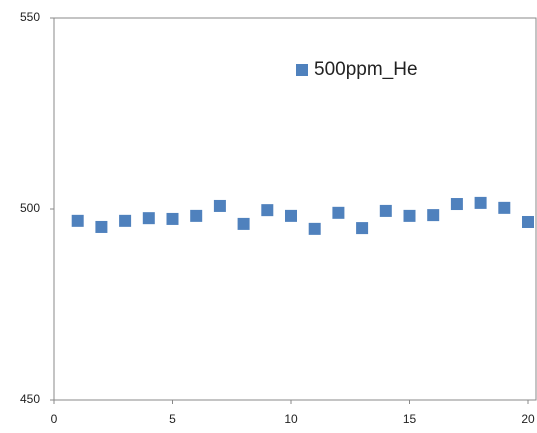 The width and height of the screenshot is (537, 433). Describe the element at coordinates (54, 419) in the screenshot. I see `x-tick-label: 0` at that location.